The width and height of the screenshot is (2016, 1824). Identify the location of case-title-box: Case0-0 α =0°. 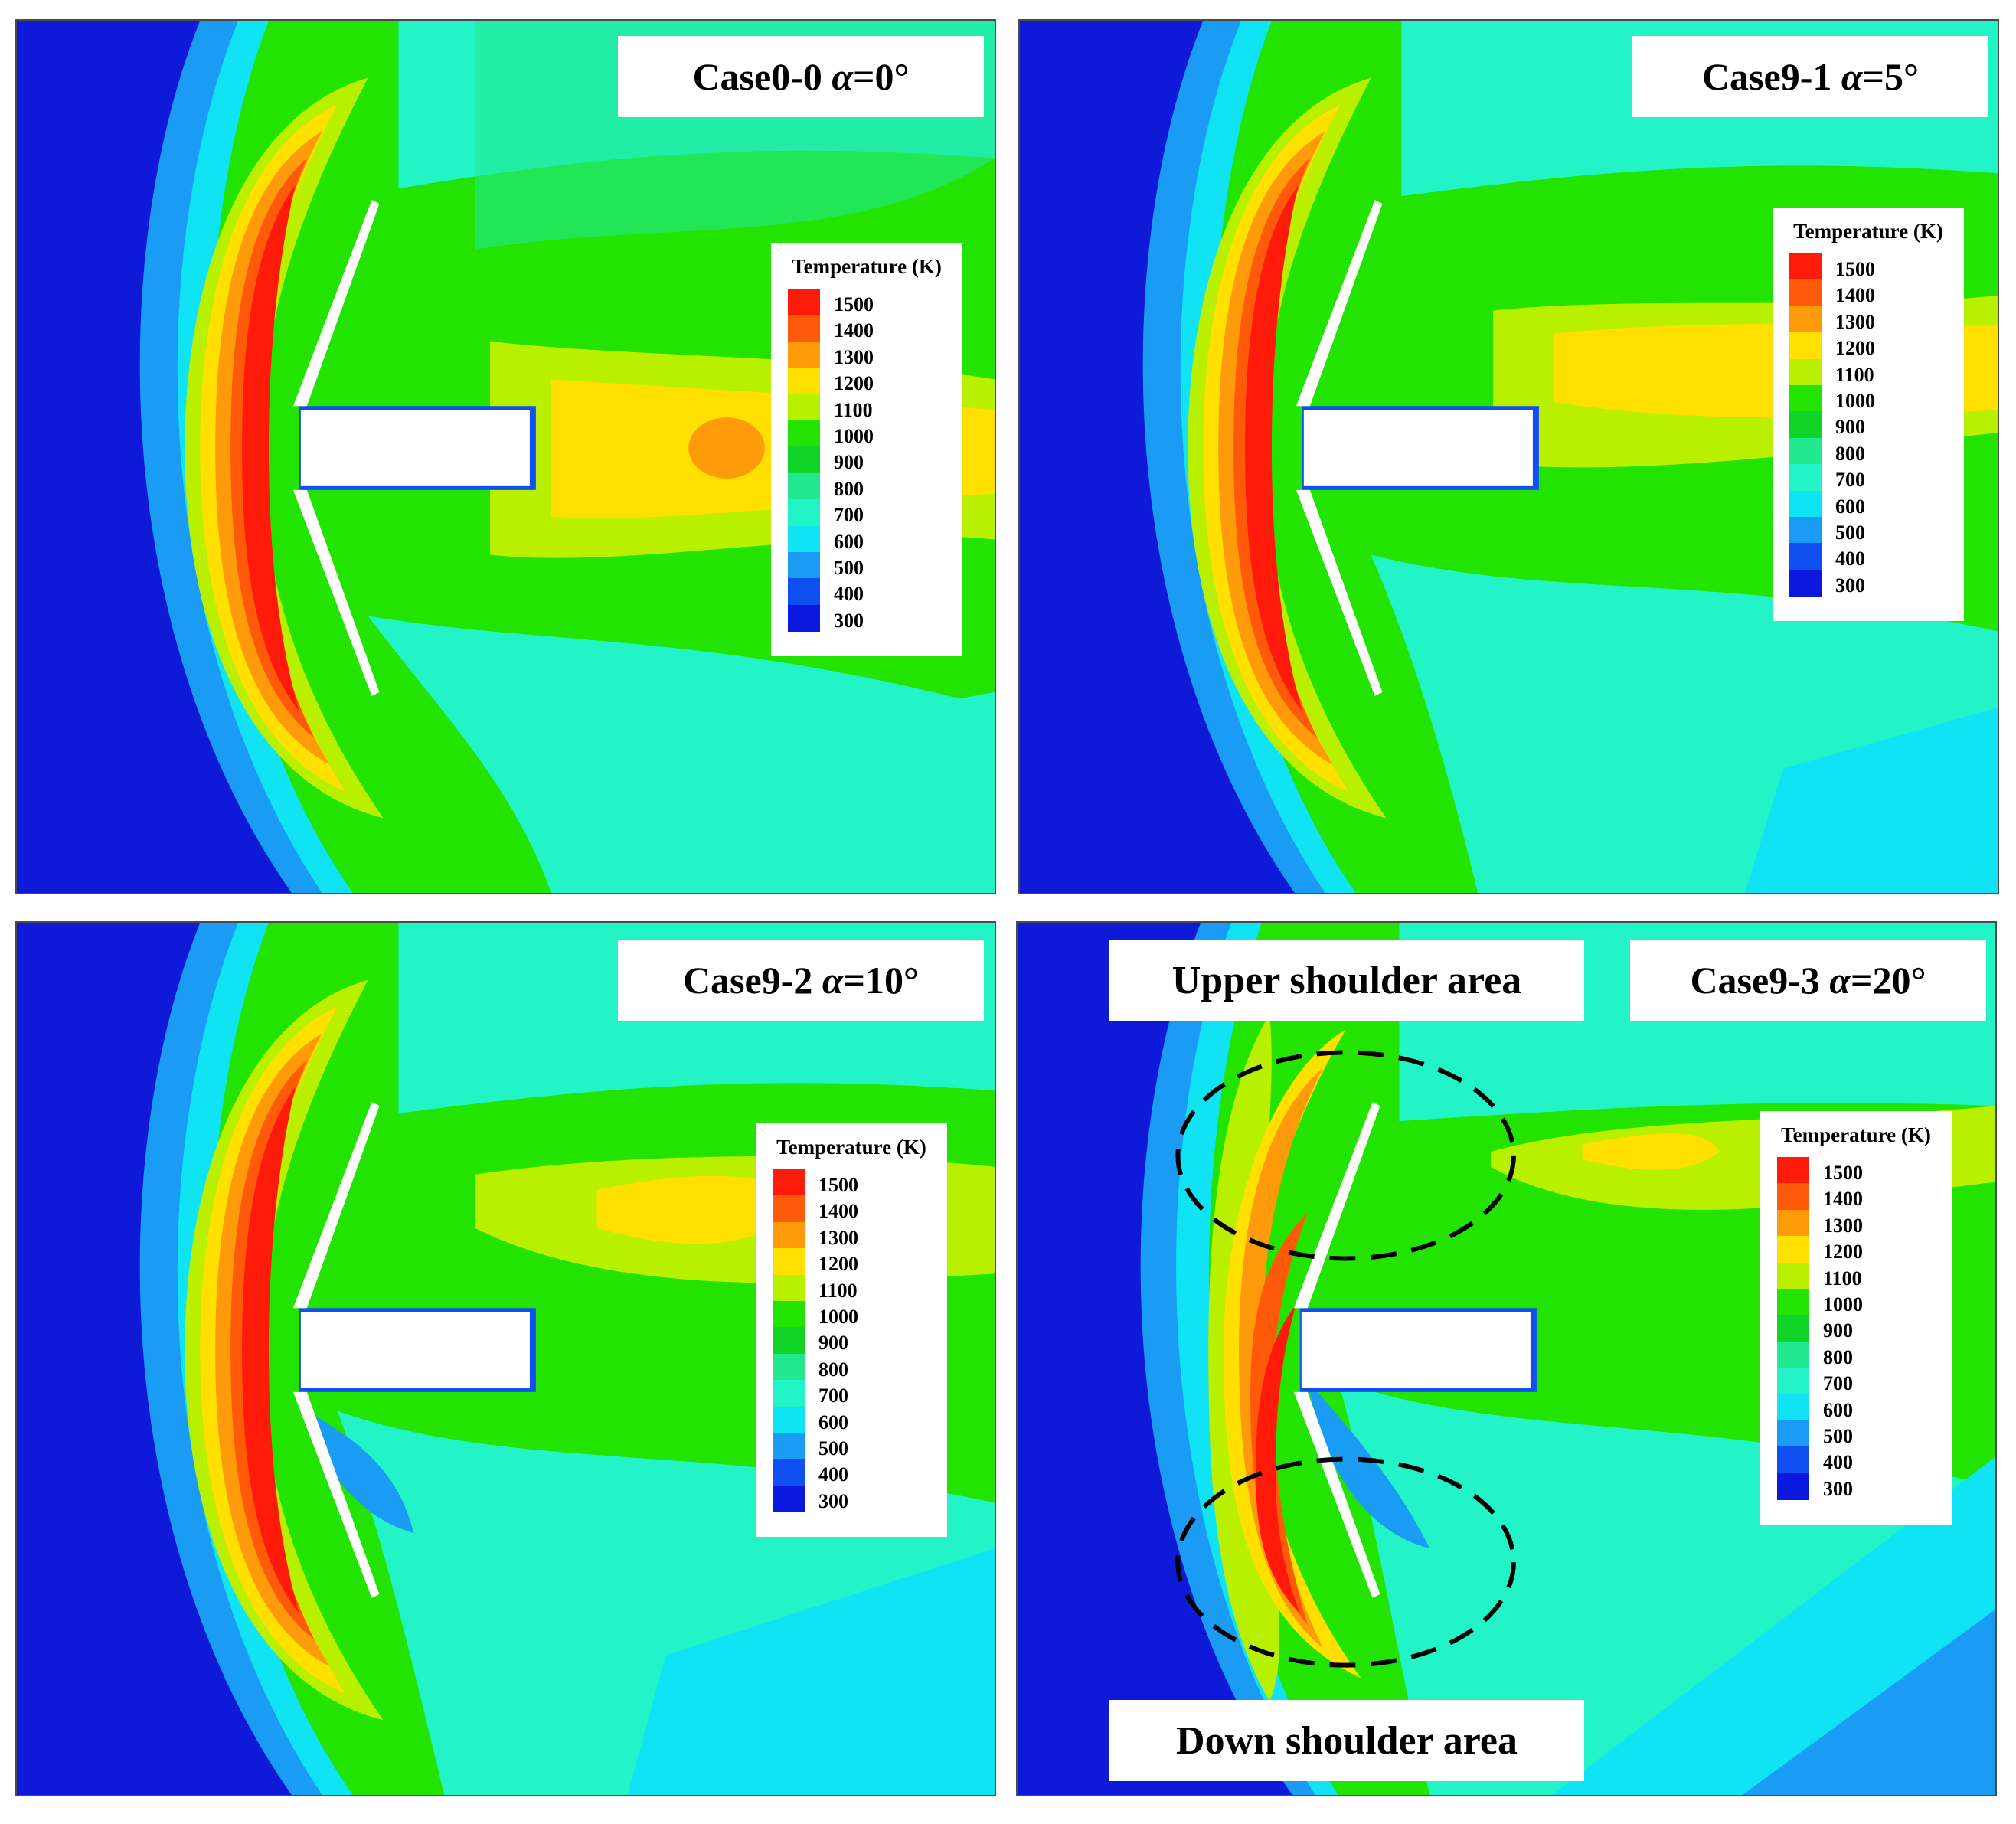
(801, 76).